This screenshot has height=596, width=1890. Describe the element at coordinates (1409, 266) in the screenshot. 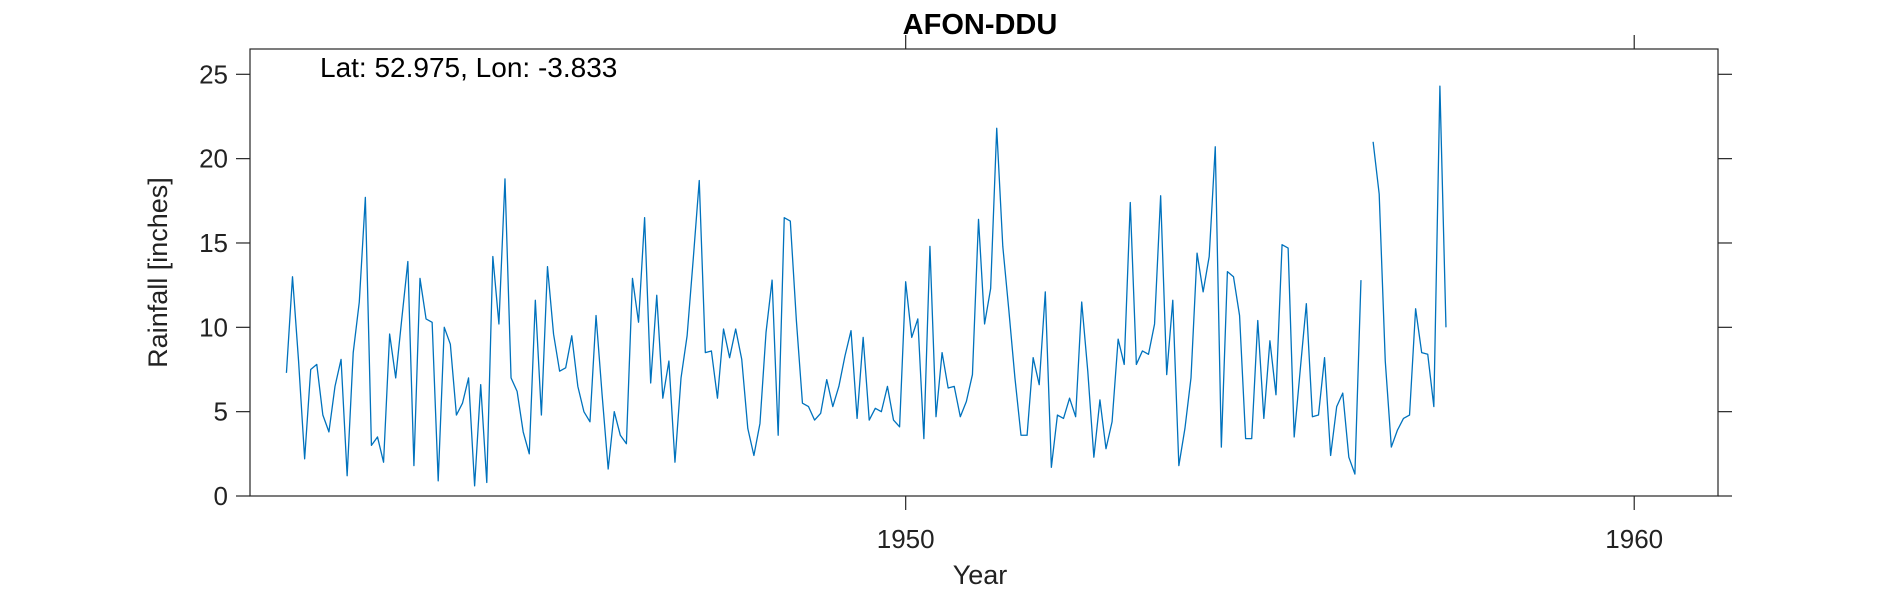

I see `rainfall-series-line` at that location.